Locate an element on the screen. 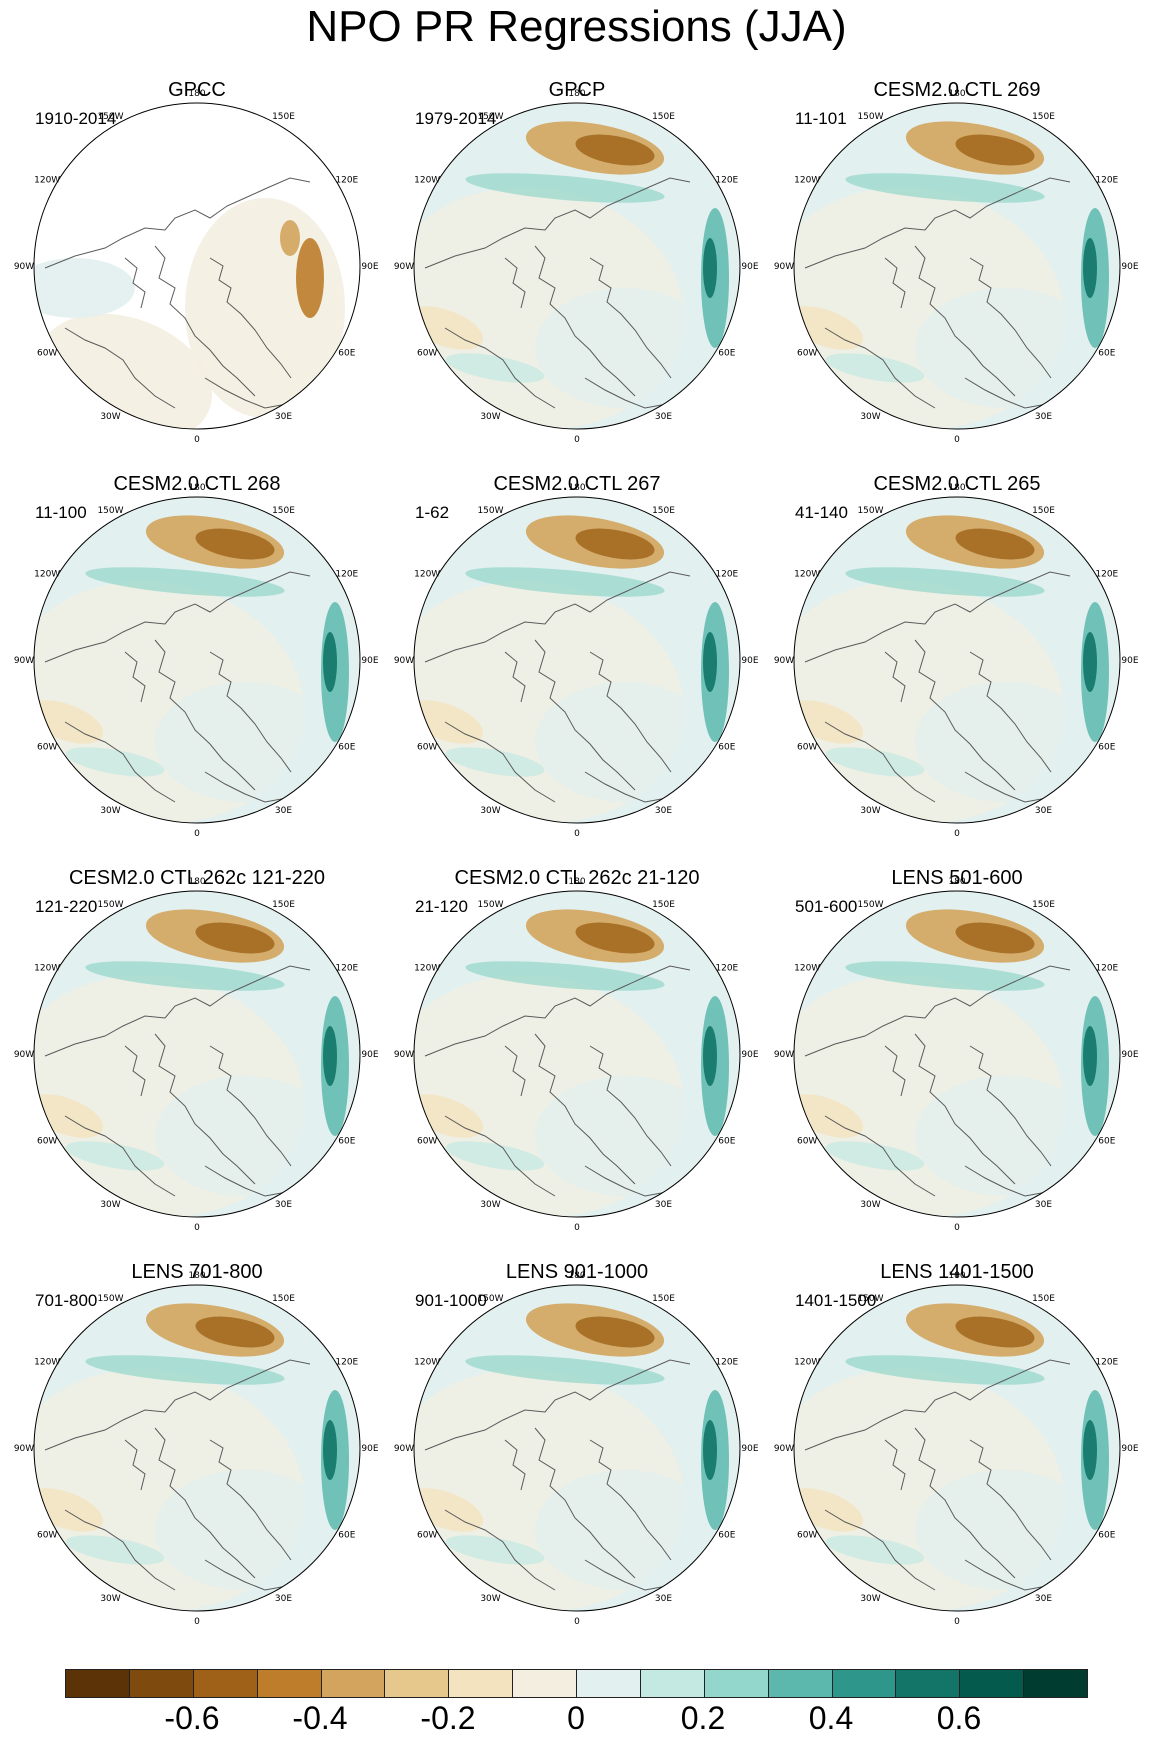 The image size is (1153, 1738). colorbar is located at coordinates (576, 1683).